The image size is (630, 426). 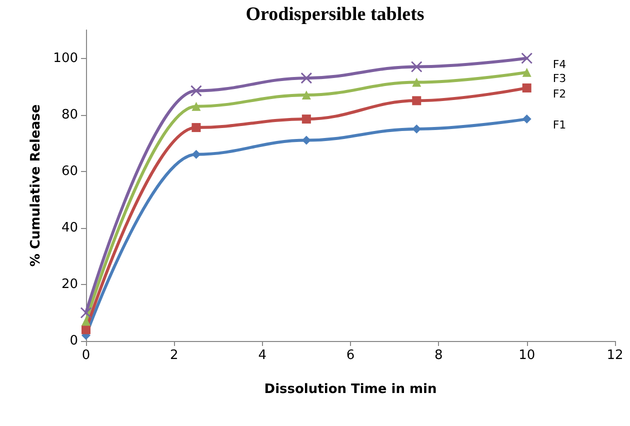 I want to click on x-tick-label: 0, so click(x=86, y=355).